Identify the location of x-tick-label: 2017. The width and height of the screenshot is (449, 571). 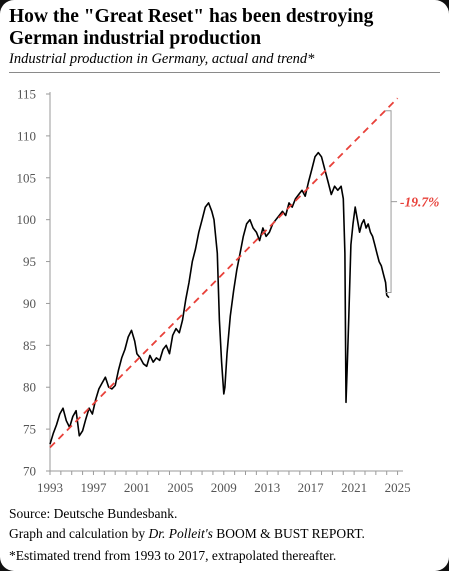
(311, 487).